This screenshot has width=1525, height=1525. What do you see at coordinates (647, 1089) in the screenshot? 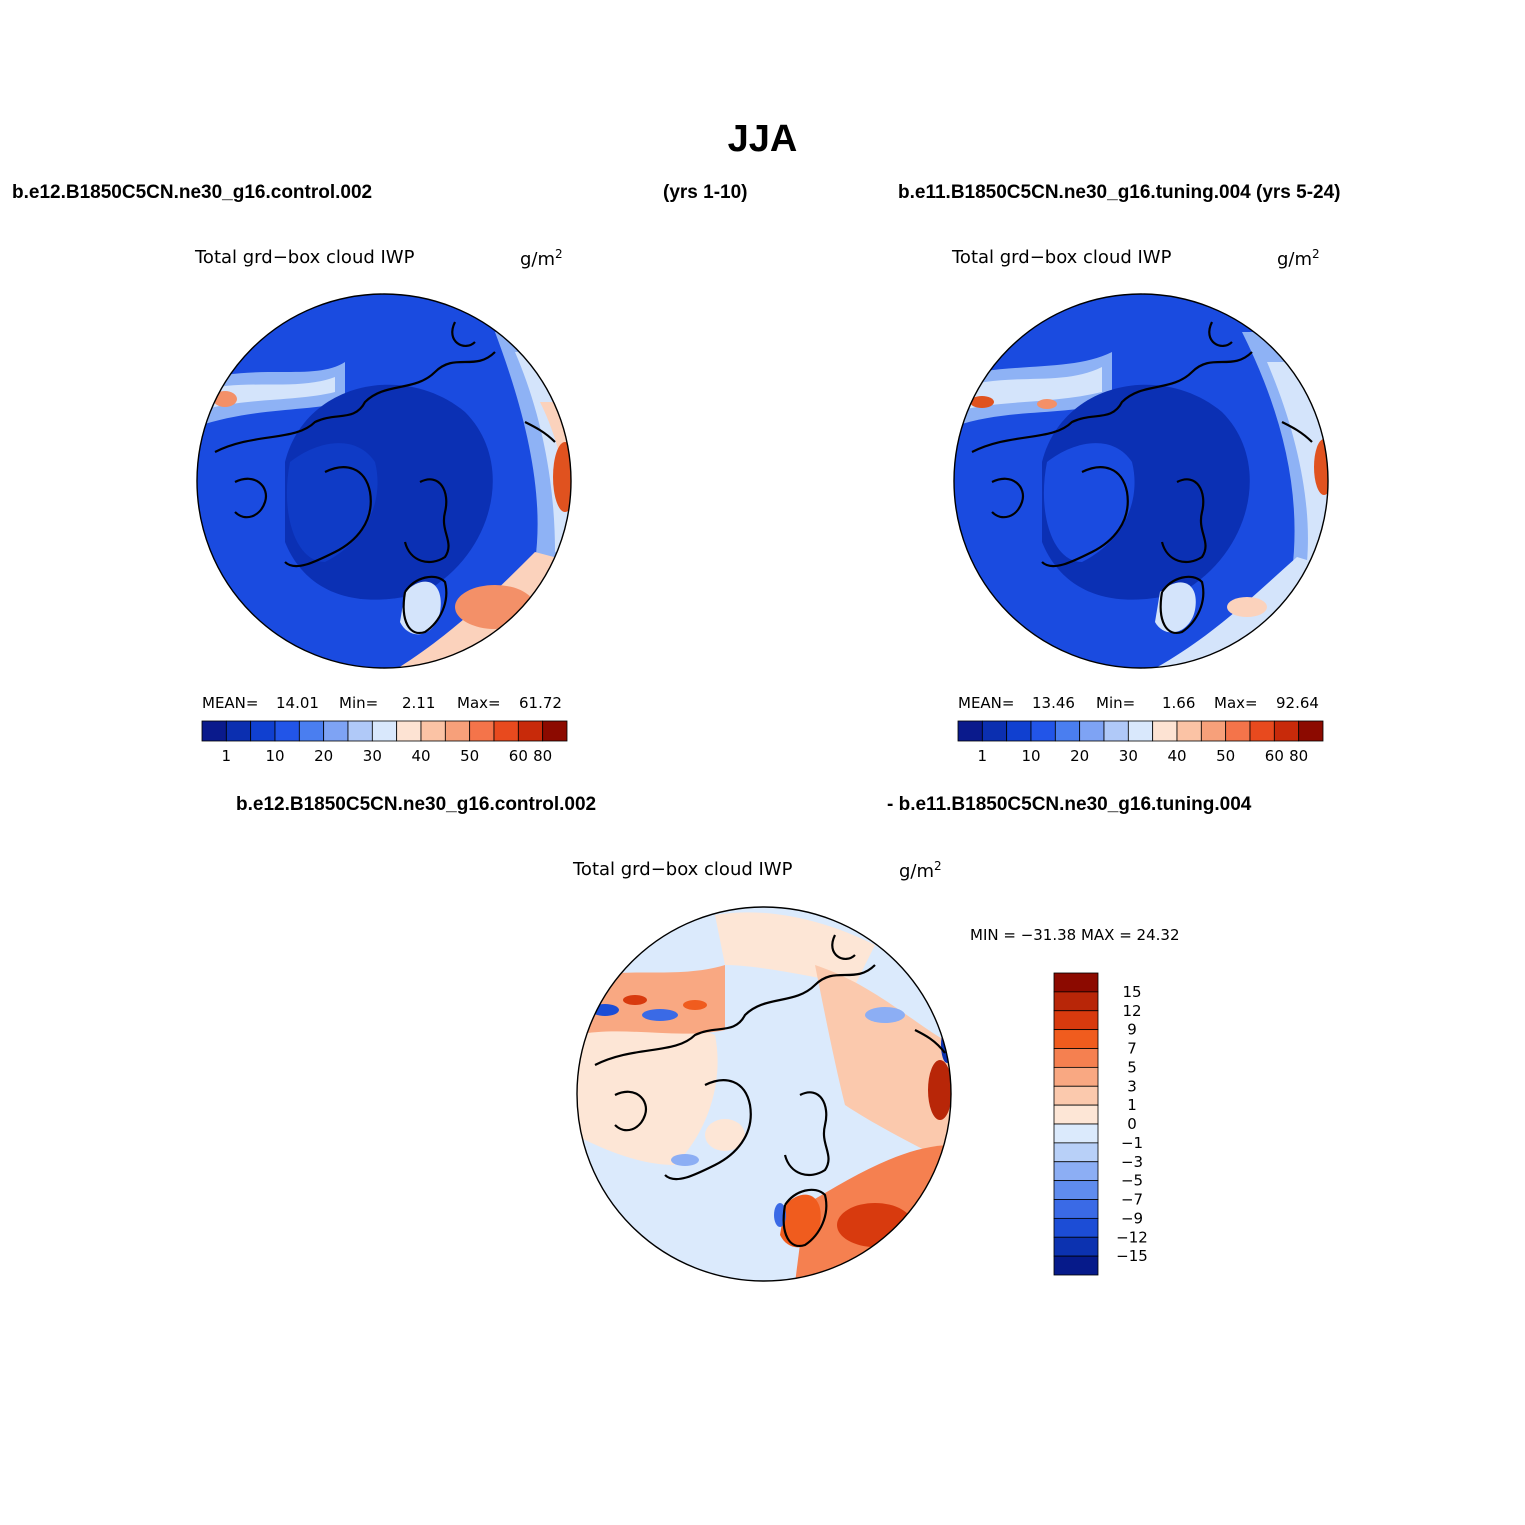
I see `region-peach-west` at bounding box center [647, 1089].